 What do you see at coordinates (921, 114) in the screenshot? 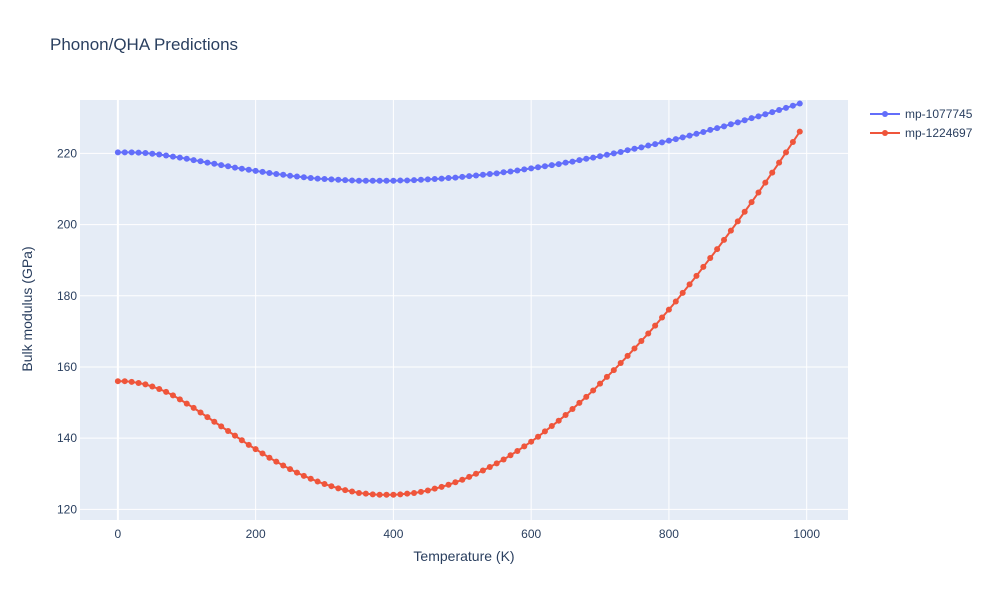
I see `legend-item: mp-1077745` at bounding box center [921, 114].